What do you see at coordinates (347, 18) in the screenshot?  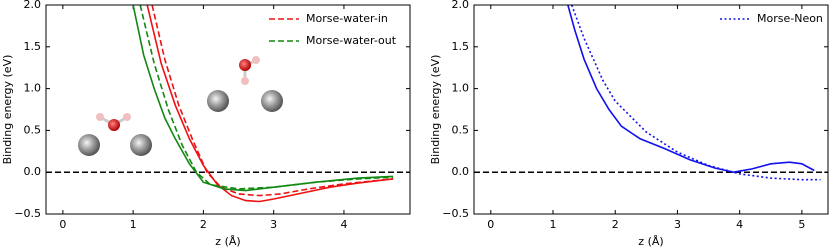 I see `legend-label: Morse-water-in` at bounding box center [347, 18].